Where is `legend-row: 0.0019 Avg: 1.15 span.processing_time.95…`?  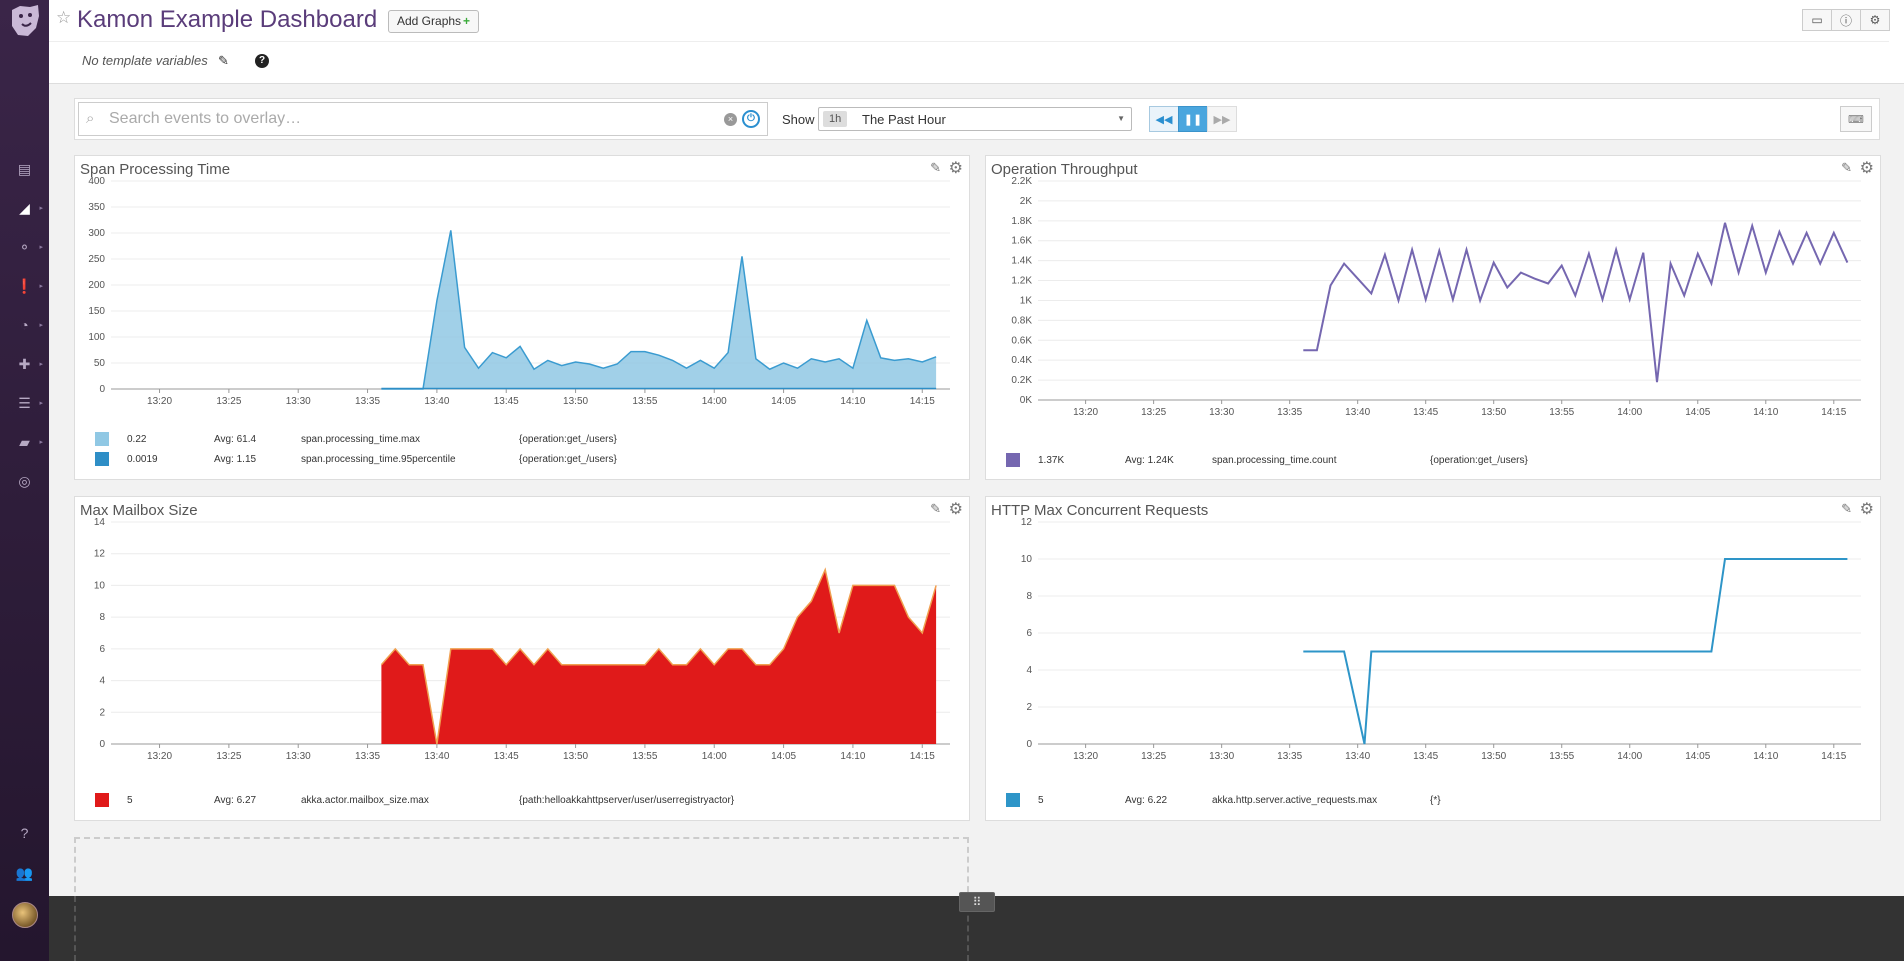
legend-row: 0.0019 Avg: 1.15 span.processing_time.95… is located at coordinates (522, 460).